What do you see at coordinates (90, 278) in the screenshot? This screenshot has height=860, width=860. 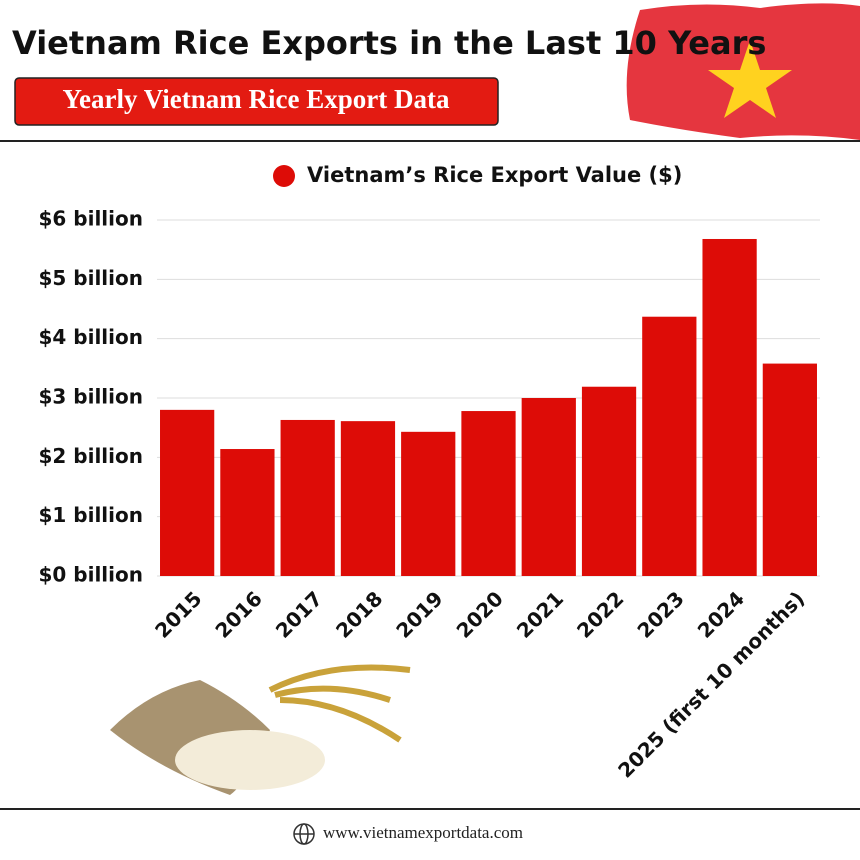 I see `y-tick-label: $5 billion` at bounding box center [90, 278].